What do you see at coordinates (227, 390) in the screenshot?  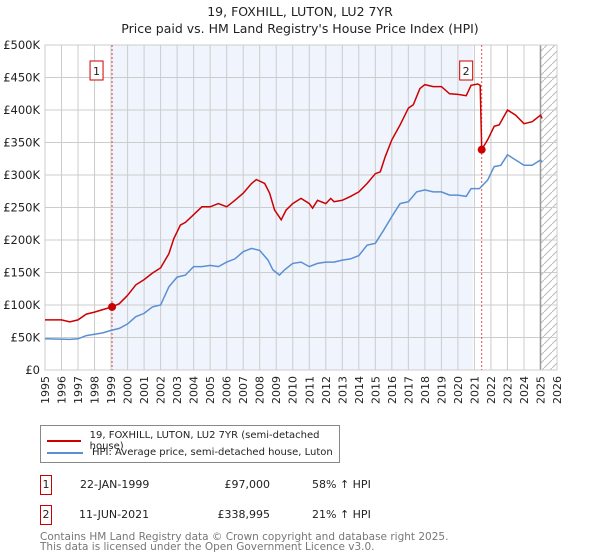 I see `x-tick-label: 2006` at bounding box center [227, 390].